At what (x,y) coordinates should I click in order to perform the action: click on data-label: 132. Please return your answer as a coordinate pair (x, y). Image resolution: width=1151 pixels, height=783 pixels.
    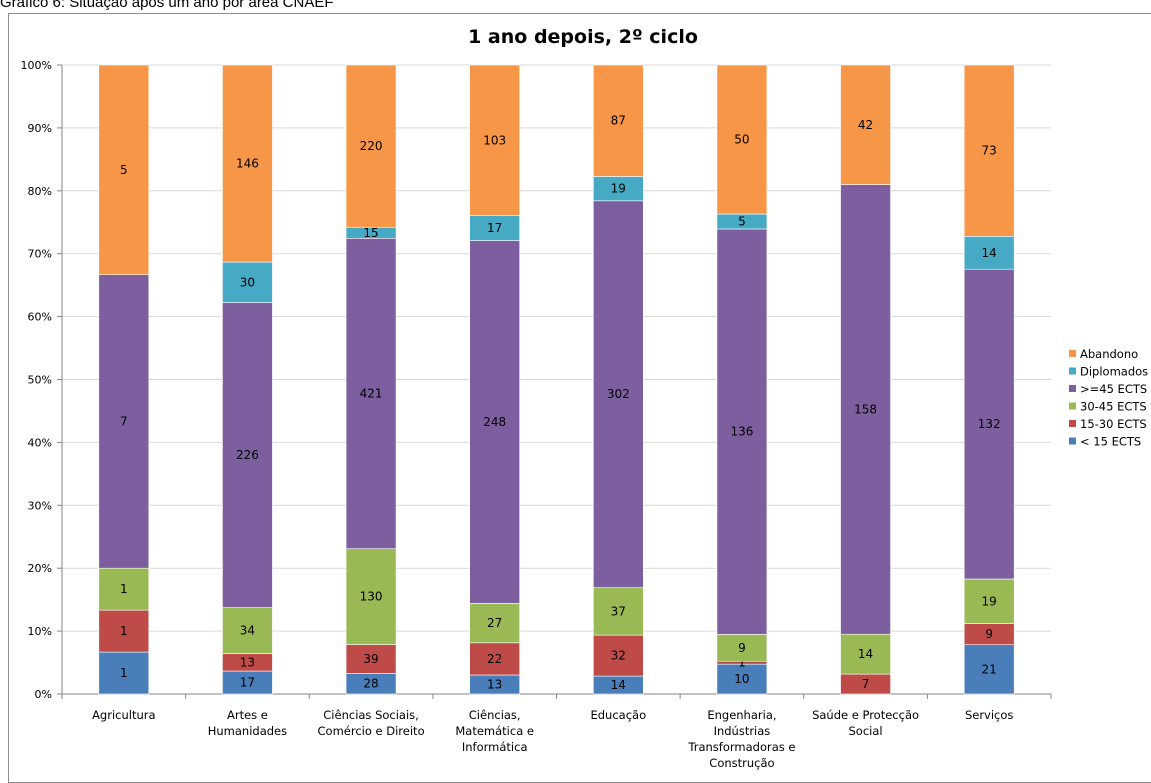
    Looking at the image, I should click on (989, 424).